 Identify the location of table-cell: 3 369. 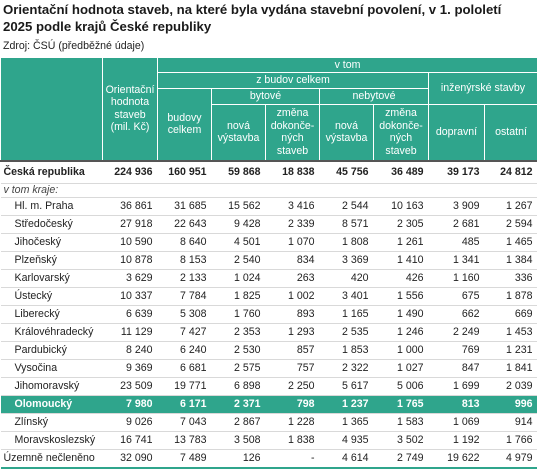
(347, 260).